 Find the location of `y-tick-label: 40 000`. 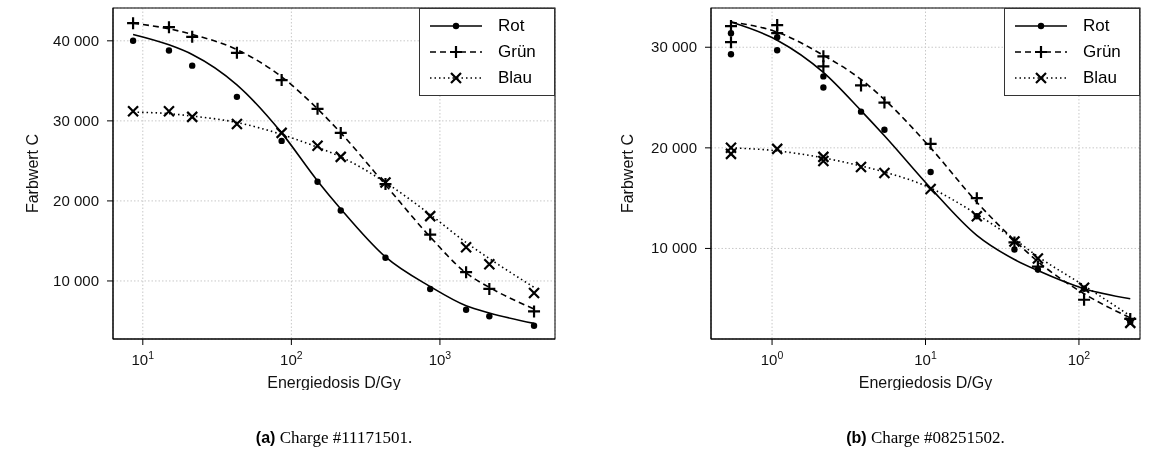

y-tick-label: 40 000 is located at coordinates (76, 40).